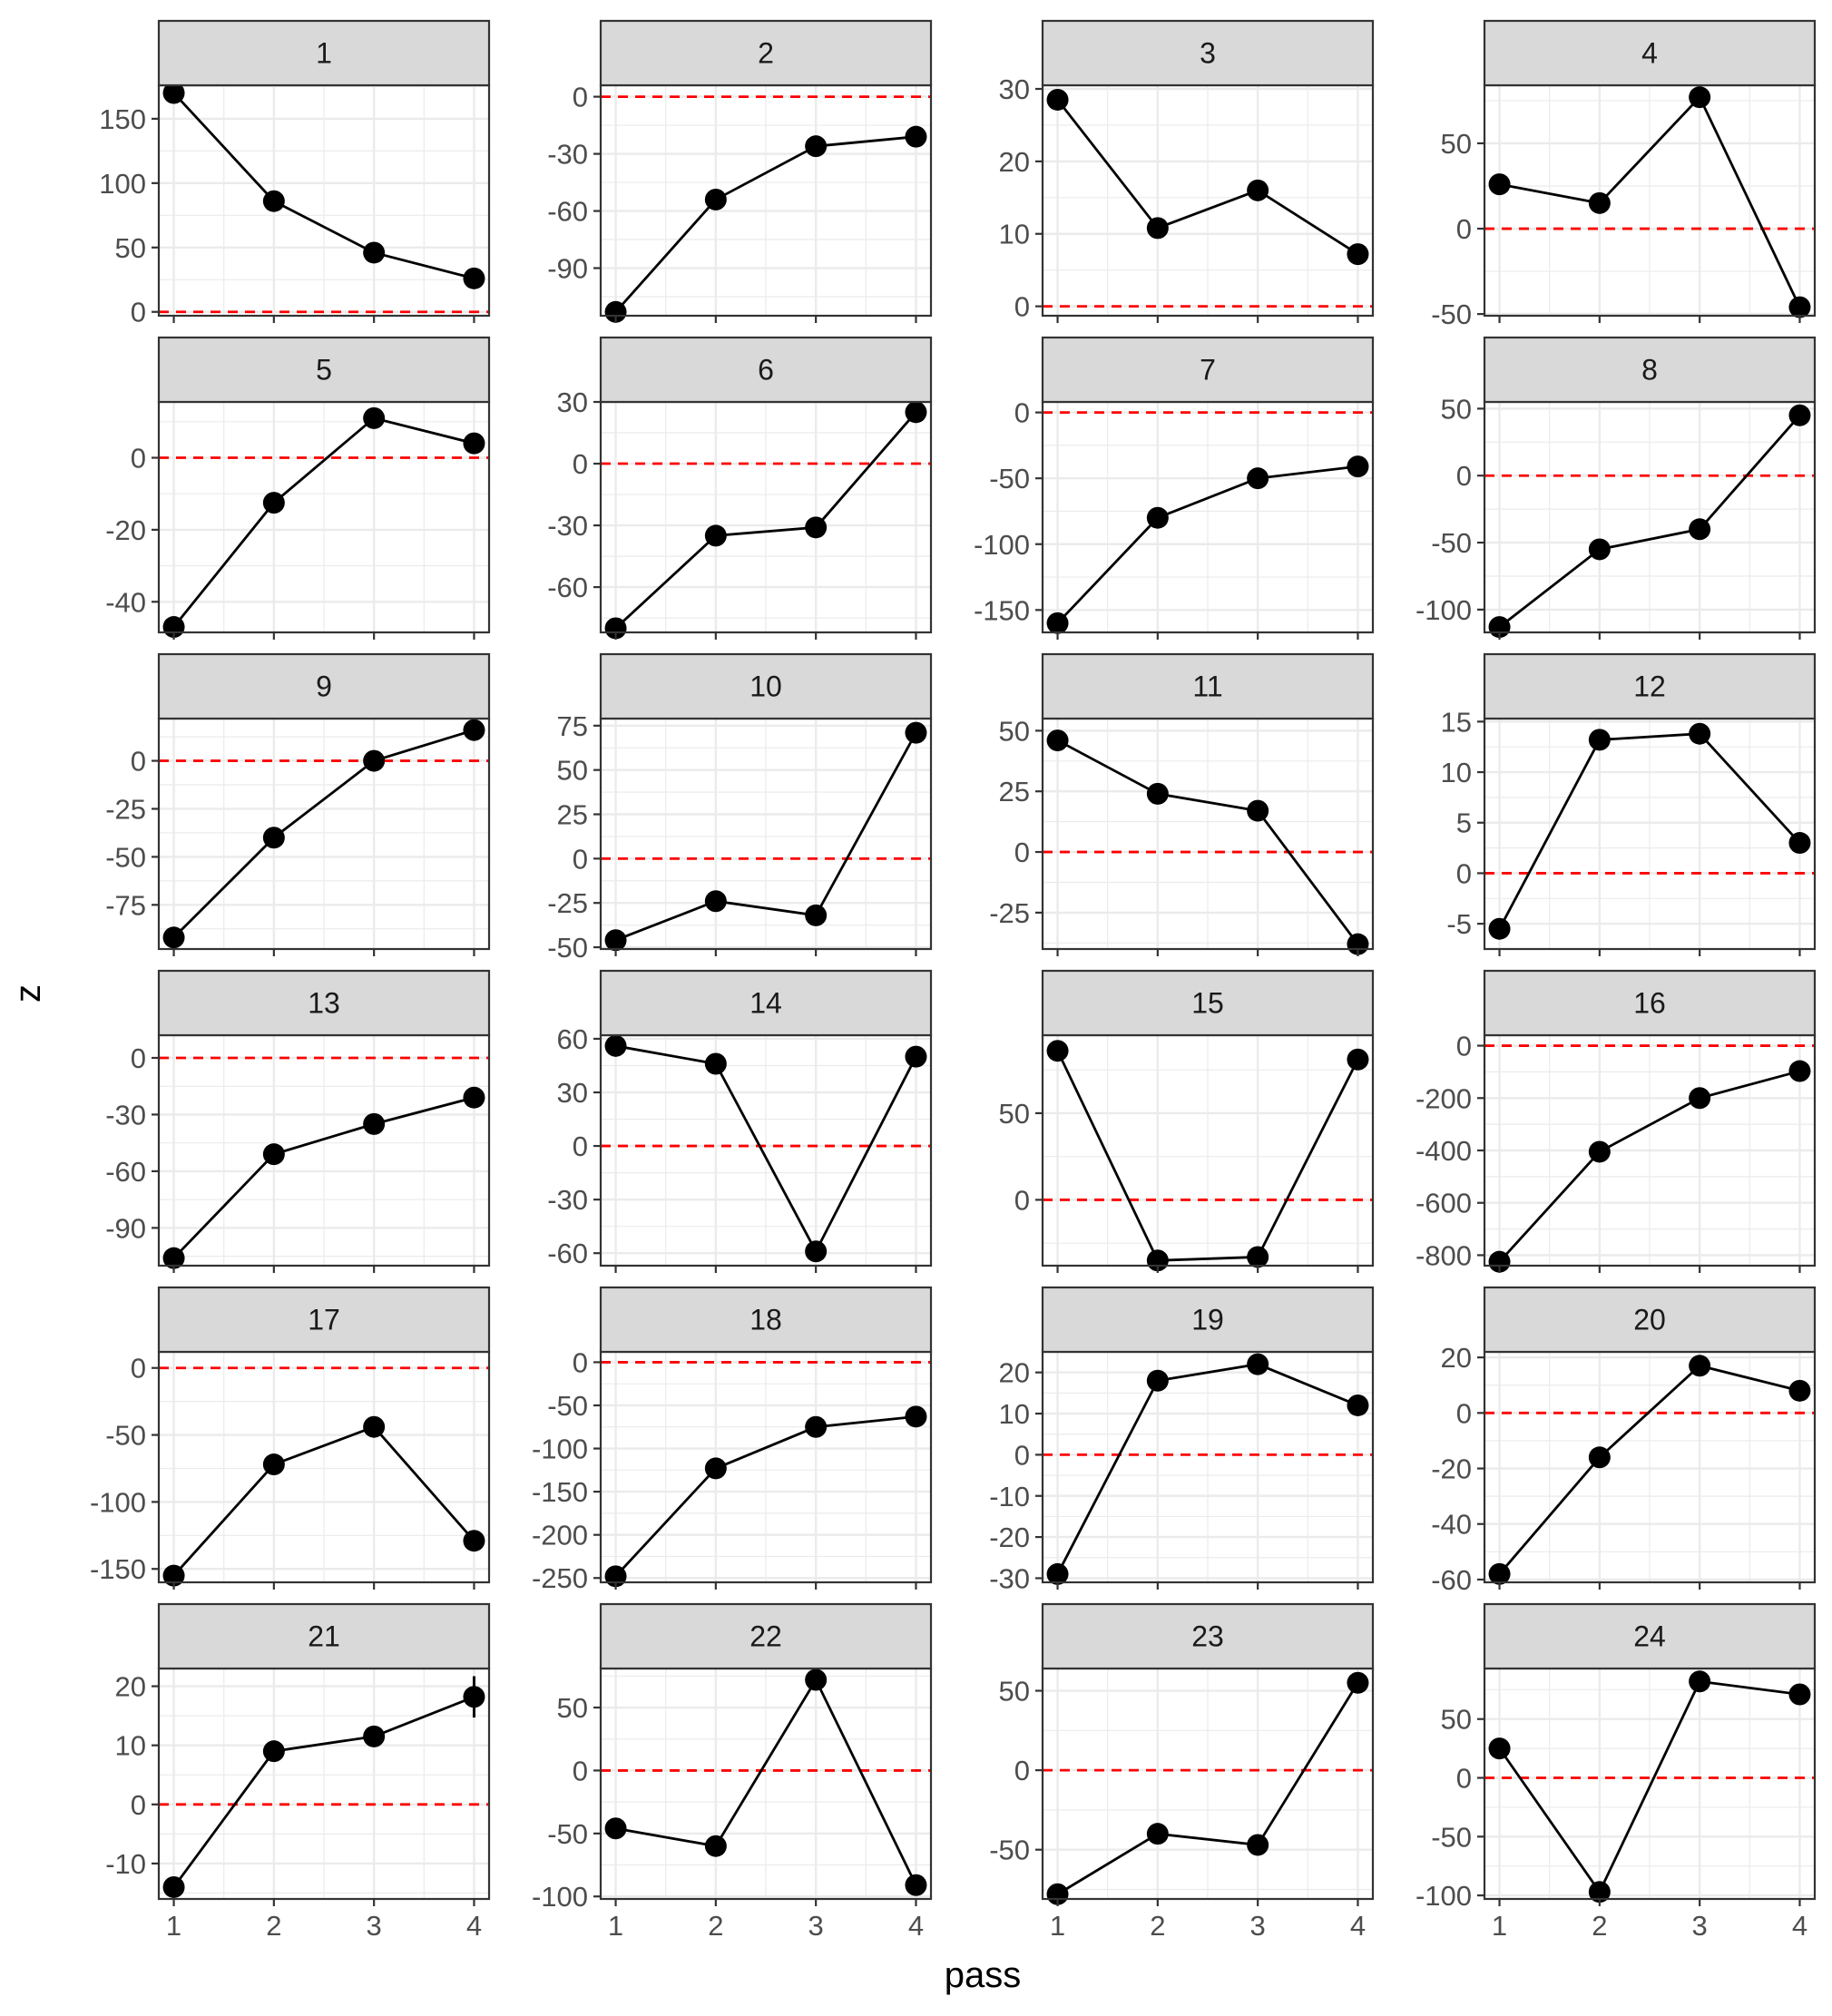 Image resolution: width=1832 pixels, height=2016 pixels. What do you see at coordinates (1464, 823) in the screenshot?
I see `y-tick-label: 5` at bounding box center [1464, 823].